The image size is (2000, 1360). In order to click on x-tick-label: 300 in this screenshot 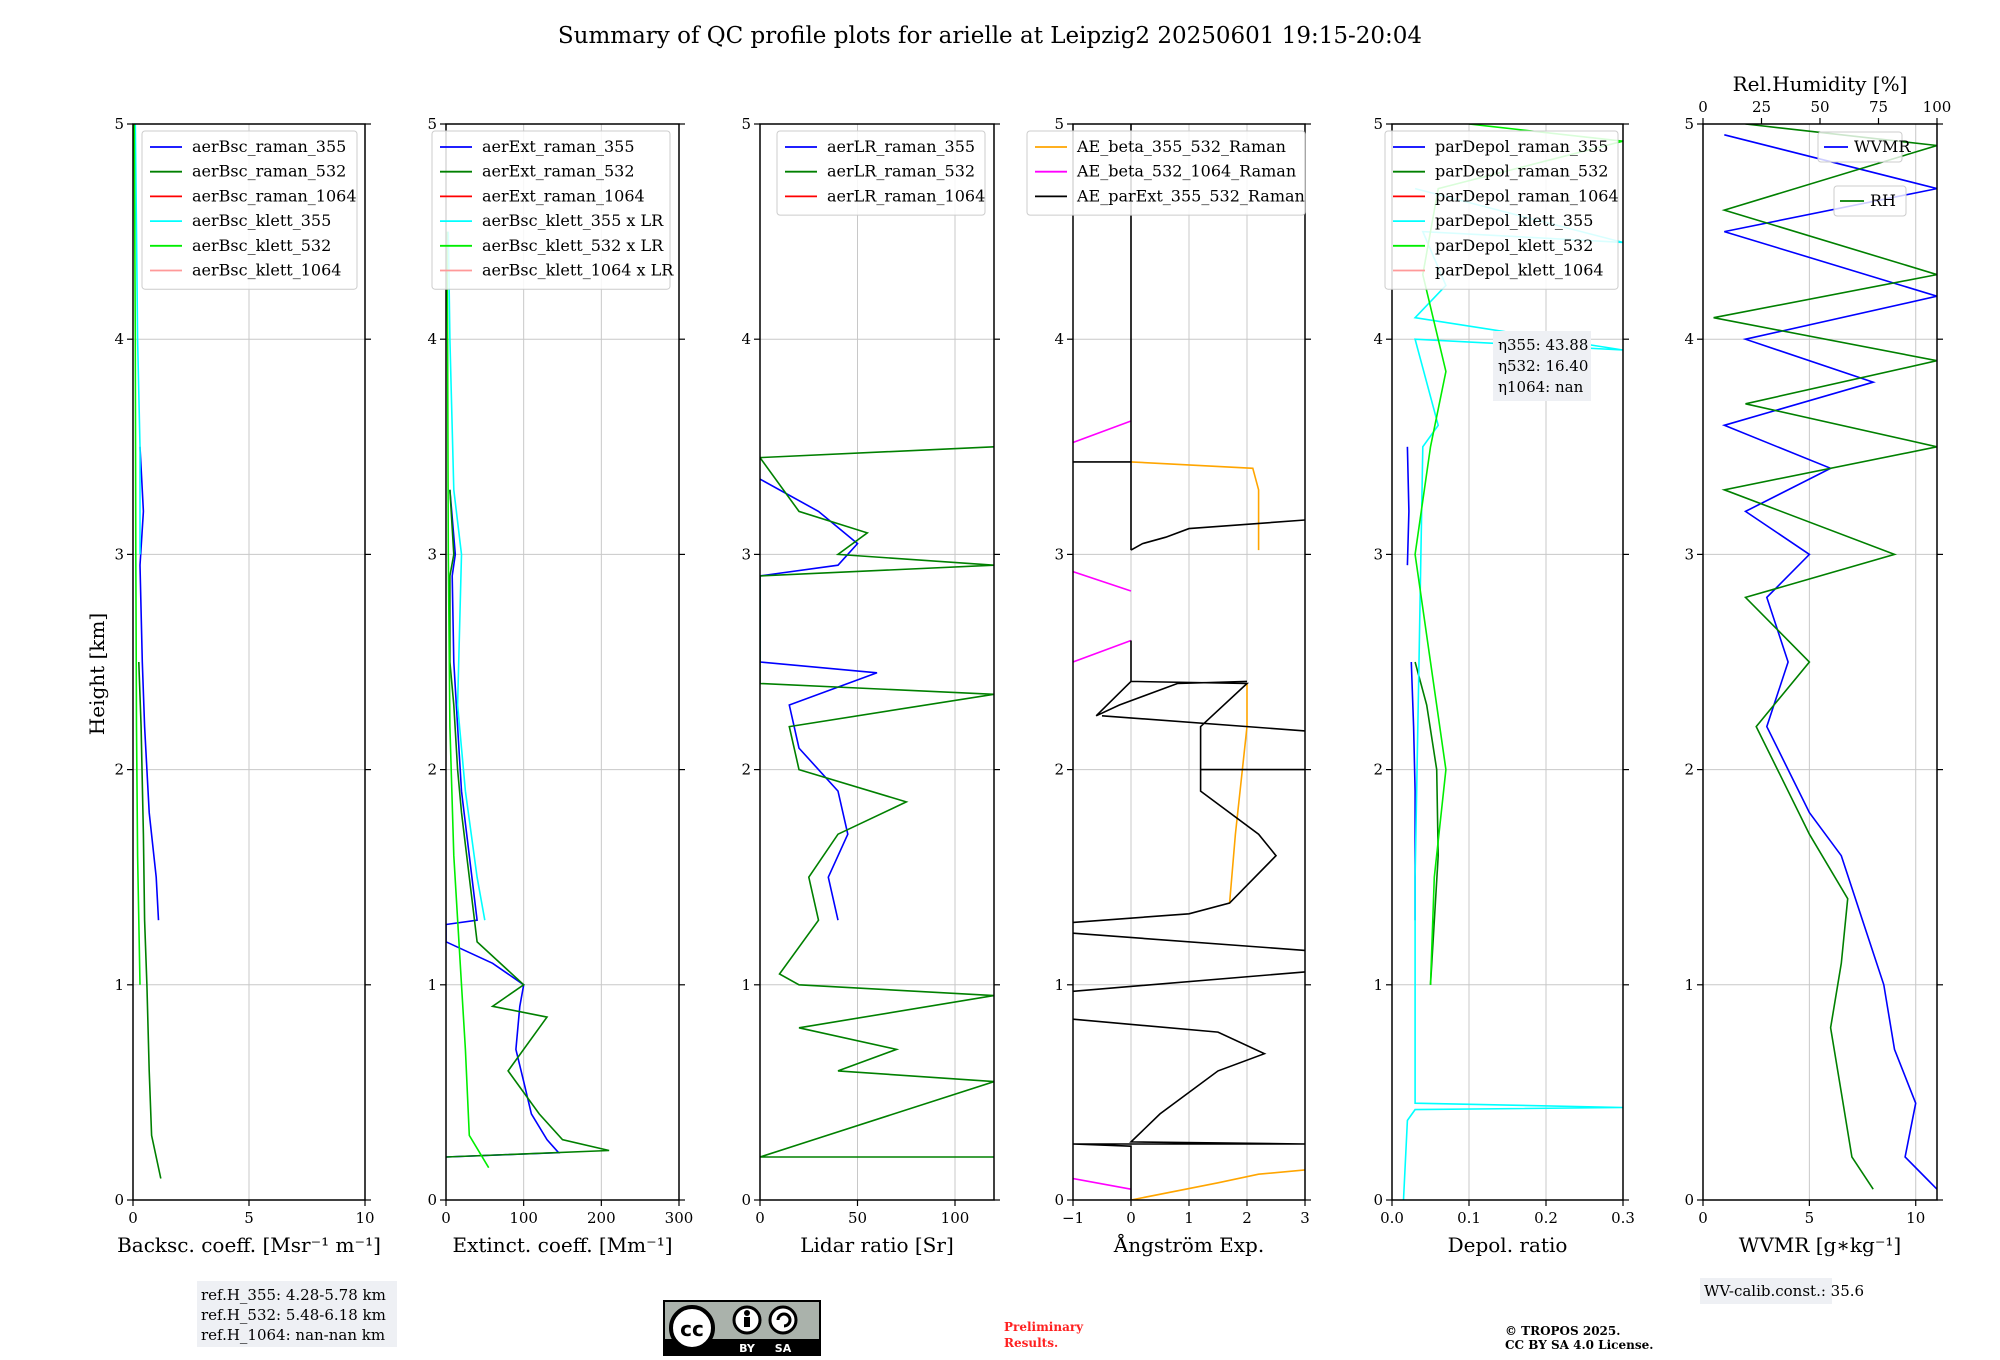, I will do `click(679, 1218)`.